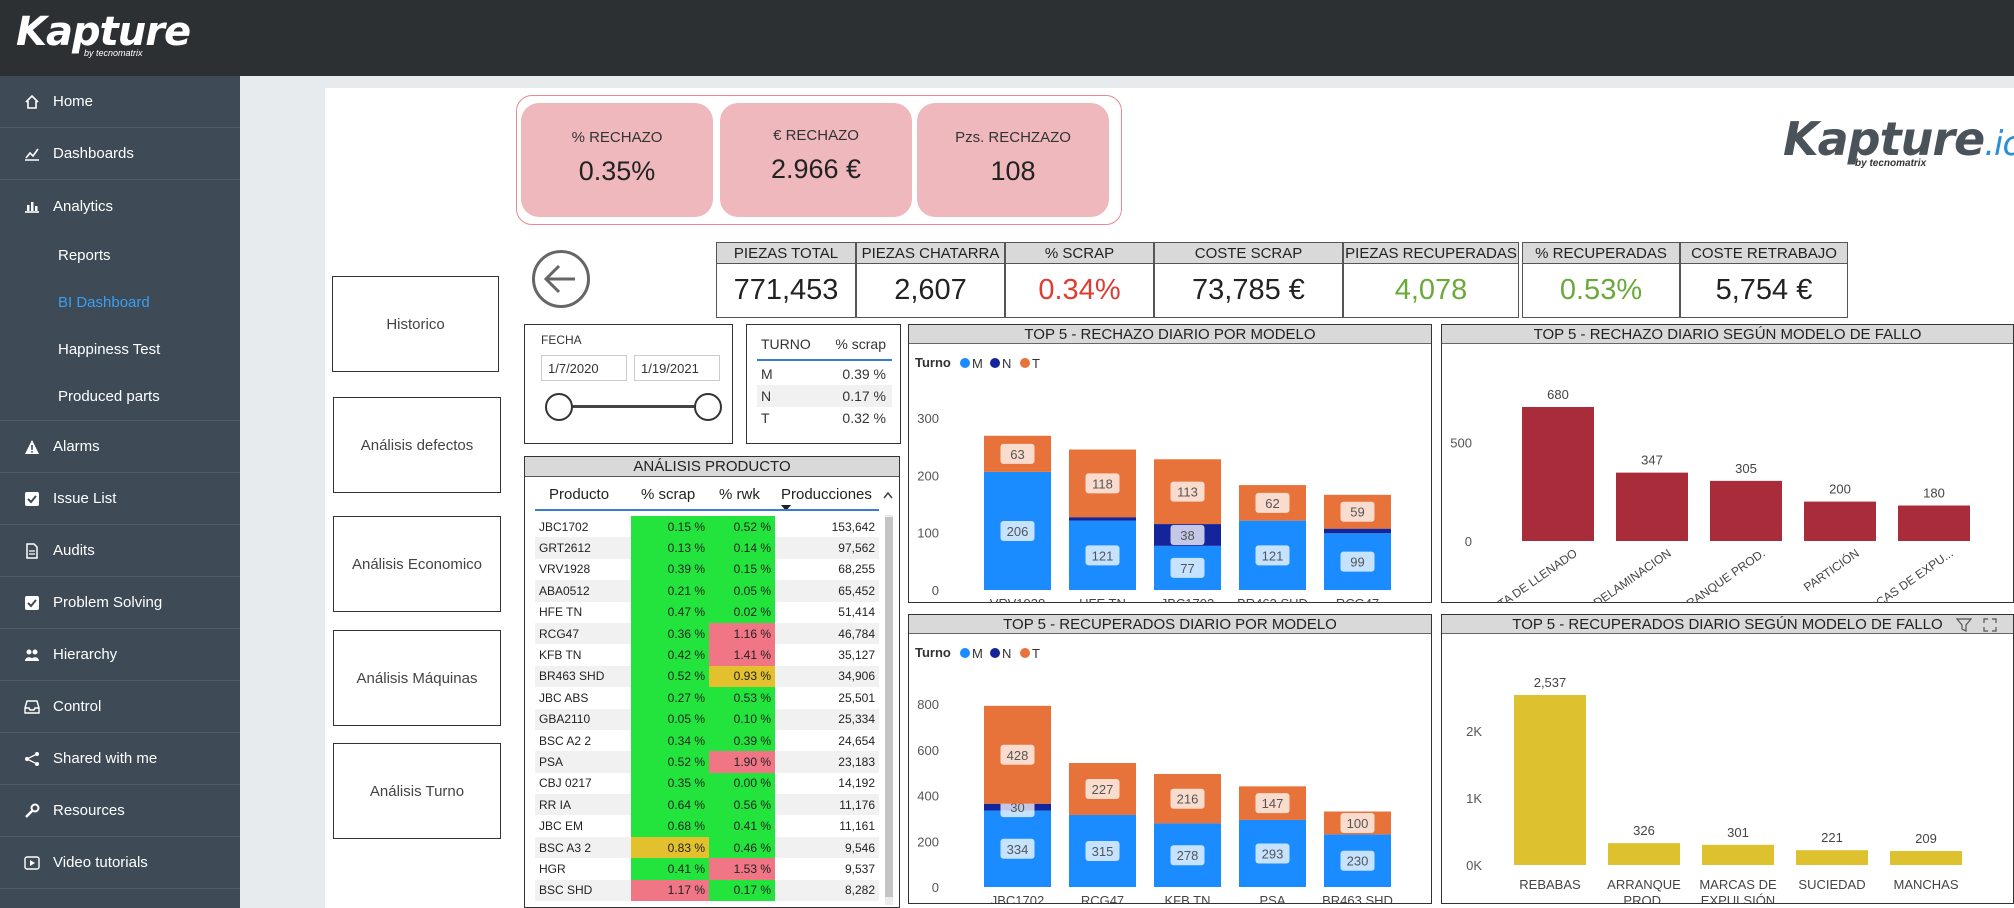  What do you see at coordinates (928, 796) in the screenshot?
I see `y-tick-label: 400` at bounding box center [928, 796].